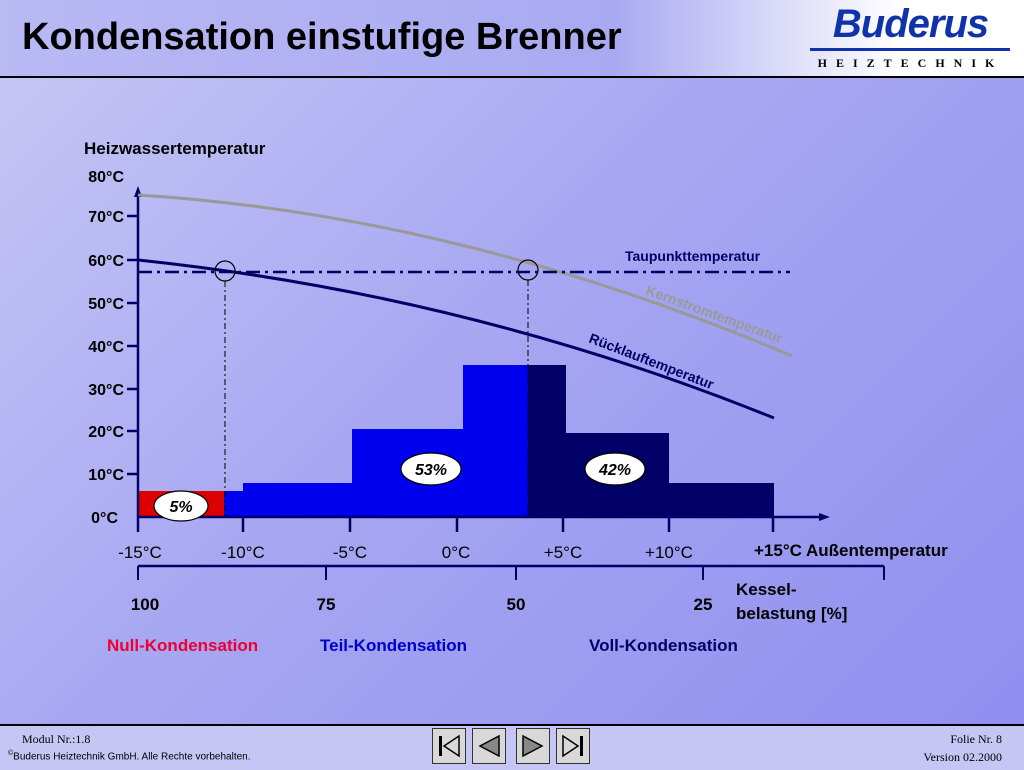  I want to click on kernstrom-curve, so click(465, 275).